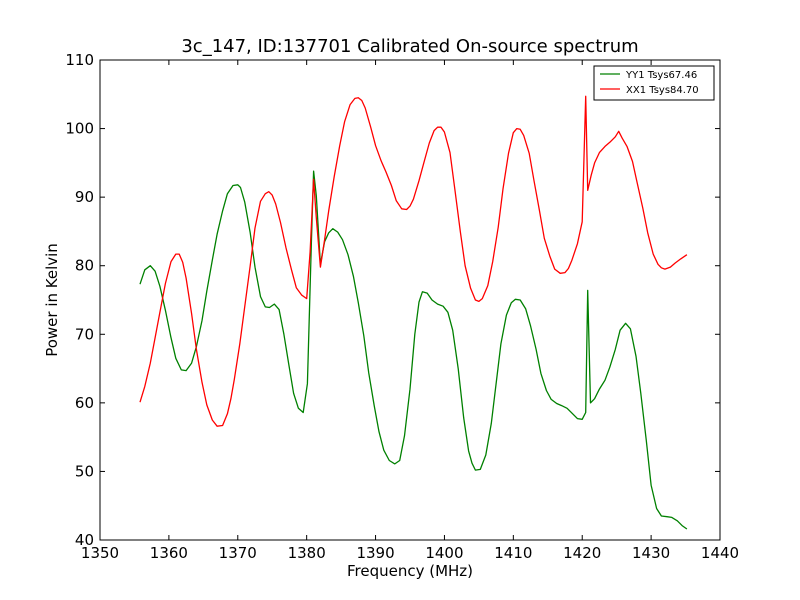  I want to click on y-tick-label: 90, so click(84, 197).